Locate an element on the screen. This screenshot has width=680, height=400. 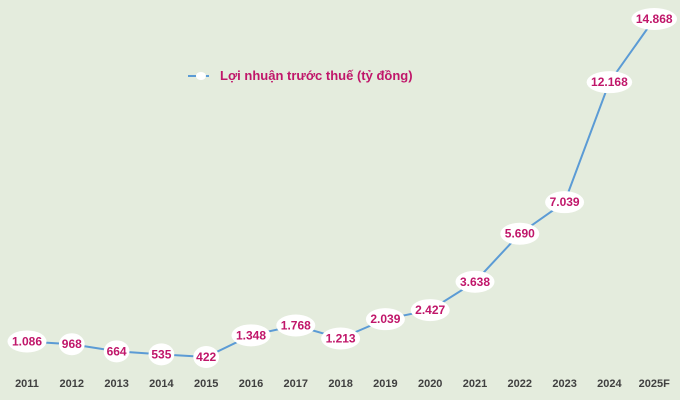
data-label: 3.638 is located at coordinates (475, 282).